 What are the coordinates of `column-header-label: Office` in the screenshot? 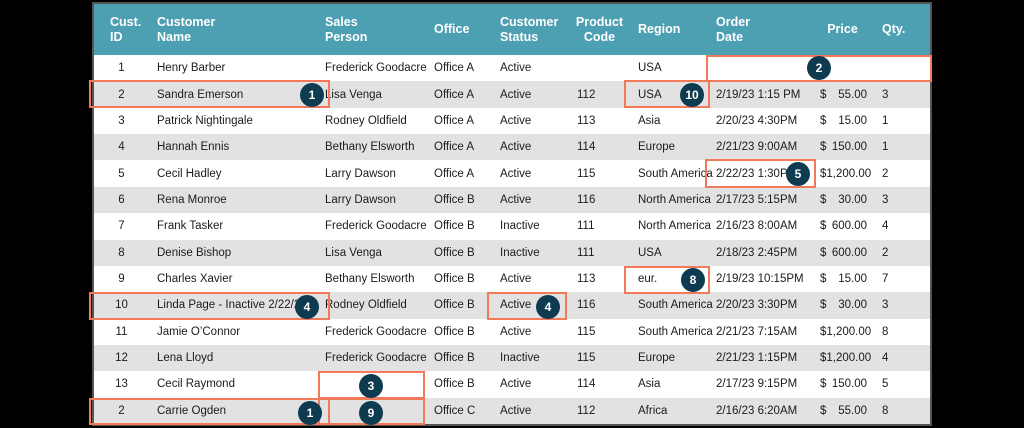 It's located at (452, 29).